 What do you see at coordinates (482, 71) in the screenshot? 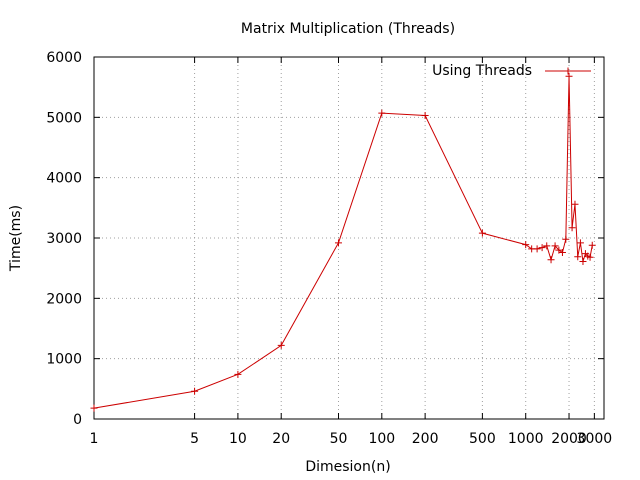
I see `legend-label: Using Threads` at bounding box center [482, 71].